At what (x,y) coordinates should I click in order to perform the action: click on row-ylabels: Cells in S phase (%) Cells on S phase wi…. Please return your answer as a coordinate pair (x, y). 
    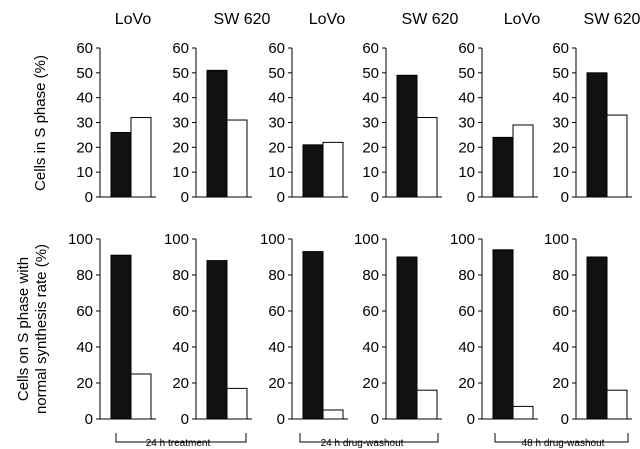
    Looking at the image, I should click on (32, 234).